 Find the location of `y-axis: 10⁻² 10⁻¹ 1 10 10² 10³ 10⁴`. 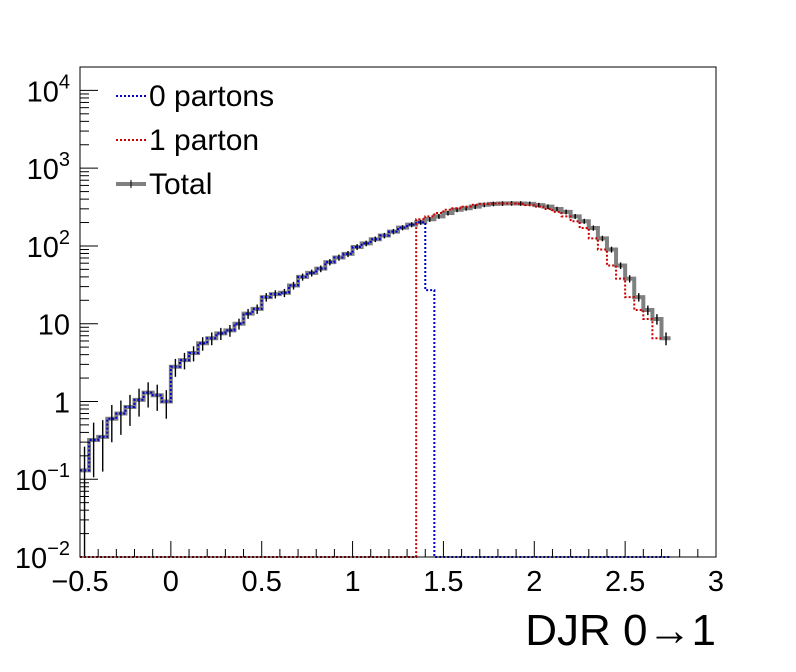

y-axis: 10⁻² 10⁻¹ 1 10 10² 10³ 10⁴ is located at coordinates (56, 320).